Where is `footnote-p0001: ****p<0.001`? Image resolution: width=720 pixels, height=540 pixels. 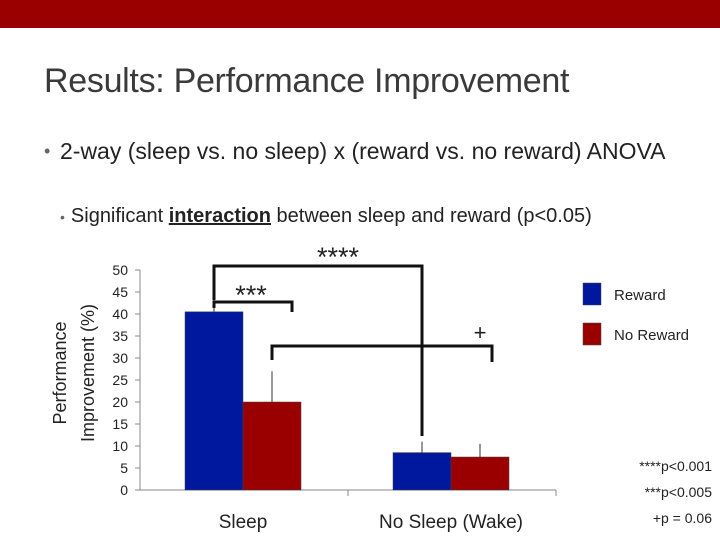 footnote-p0001: ****p<0.001 is located at coordinates (675, 466).